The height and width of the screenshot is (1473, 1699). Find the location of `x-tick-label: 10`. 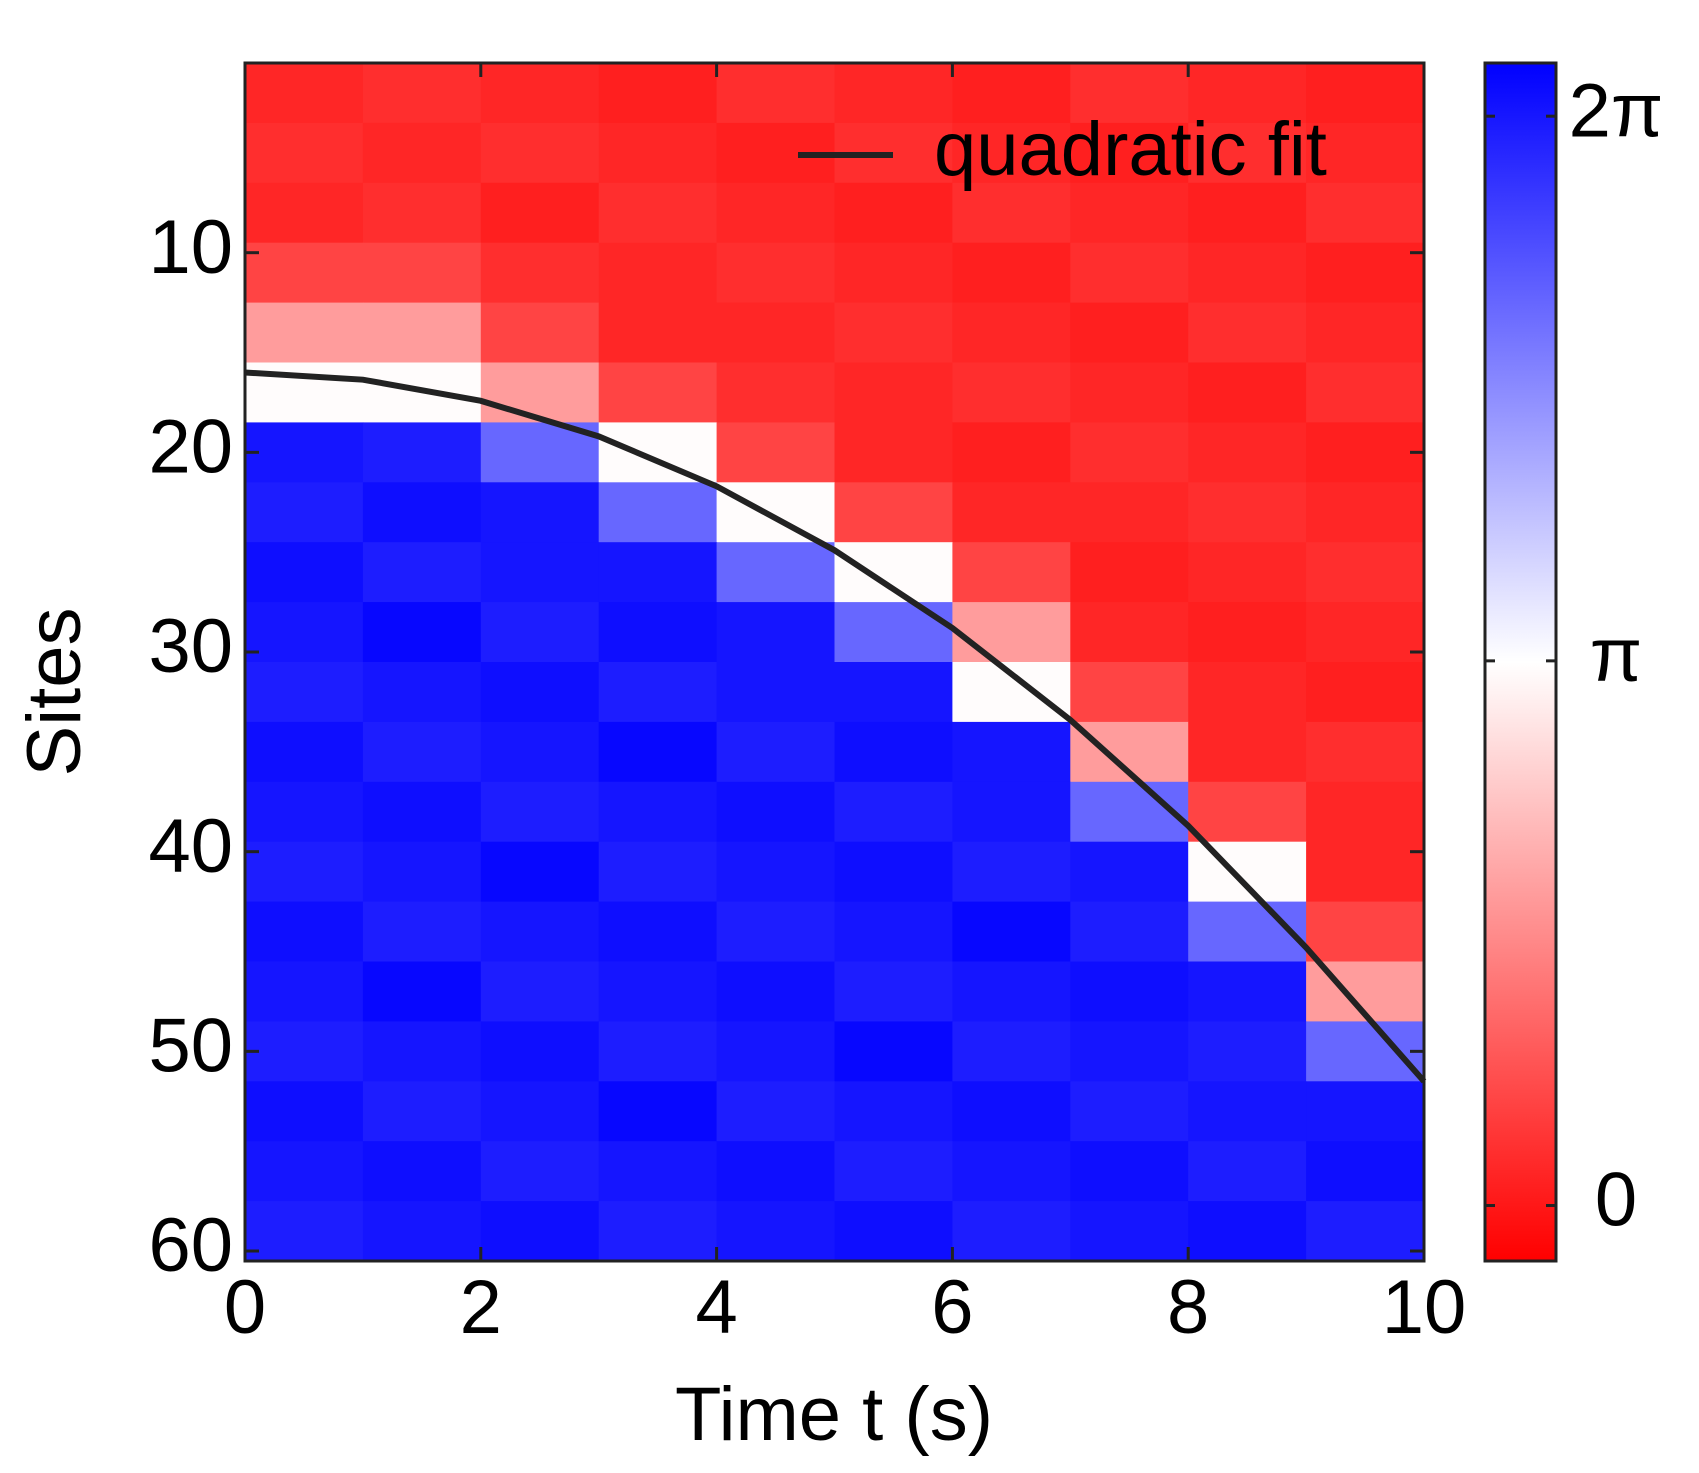

x-tick-label: 10 is located at coordinates (1424, 1307).